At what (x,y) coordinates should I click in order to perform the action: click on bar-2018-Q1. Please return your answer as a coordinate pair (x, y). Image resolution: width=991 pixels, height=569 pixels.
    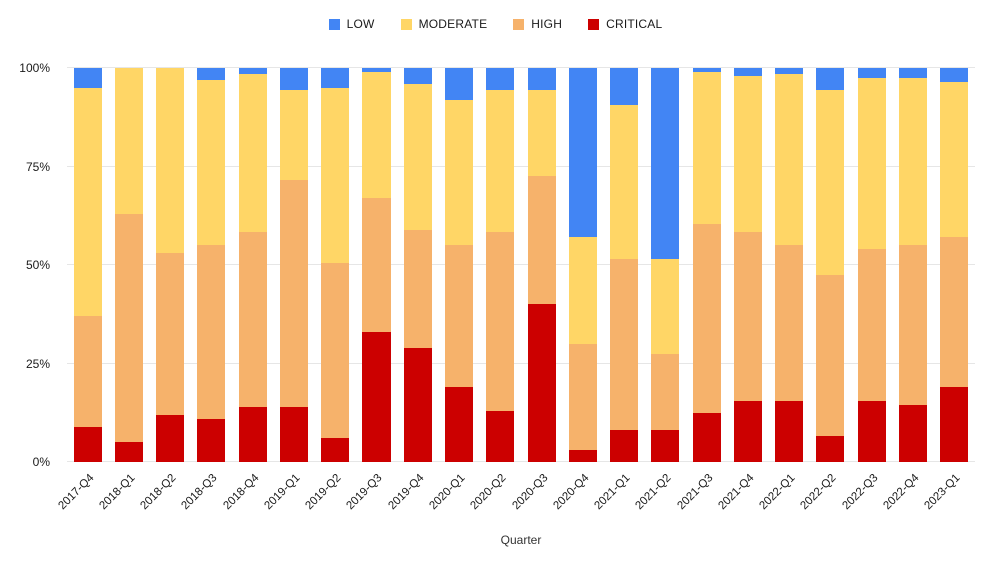
    Looking at the image, I should click on (128, 265).